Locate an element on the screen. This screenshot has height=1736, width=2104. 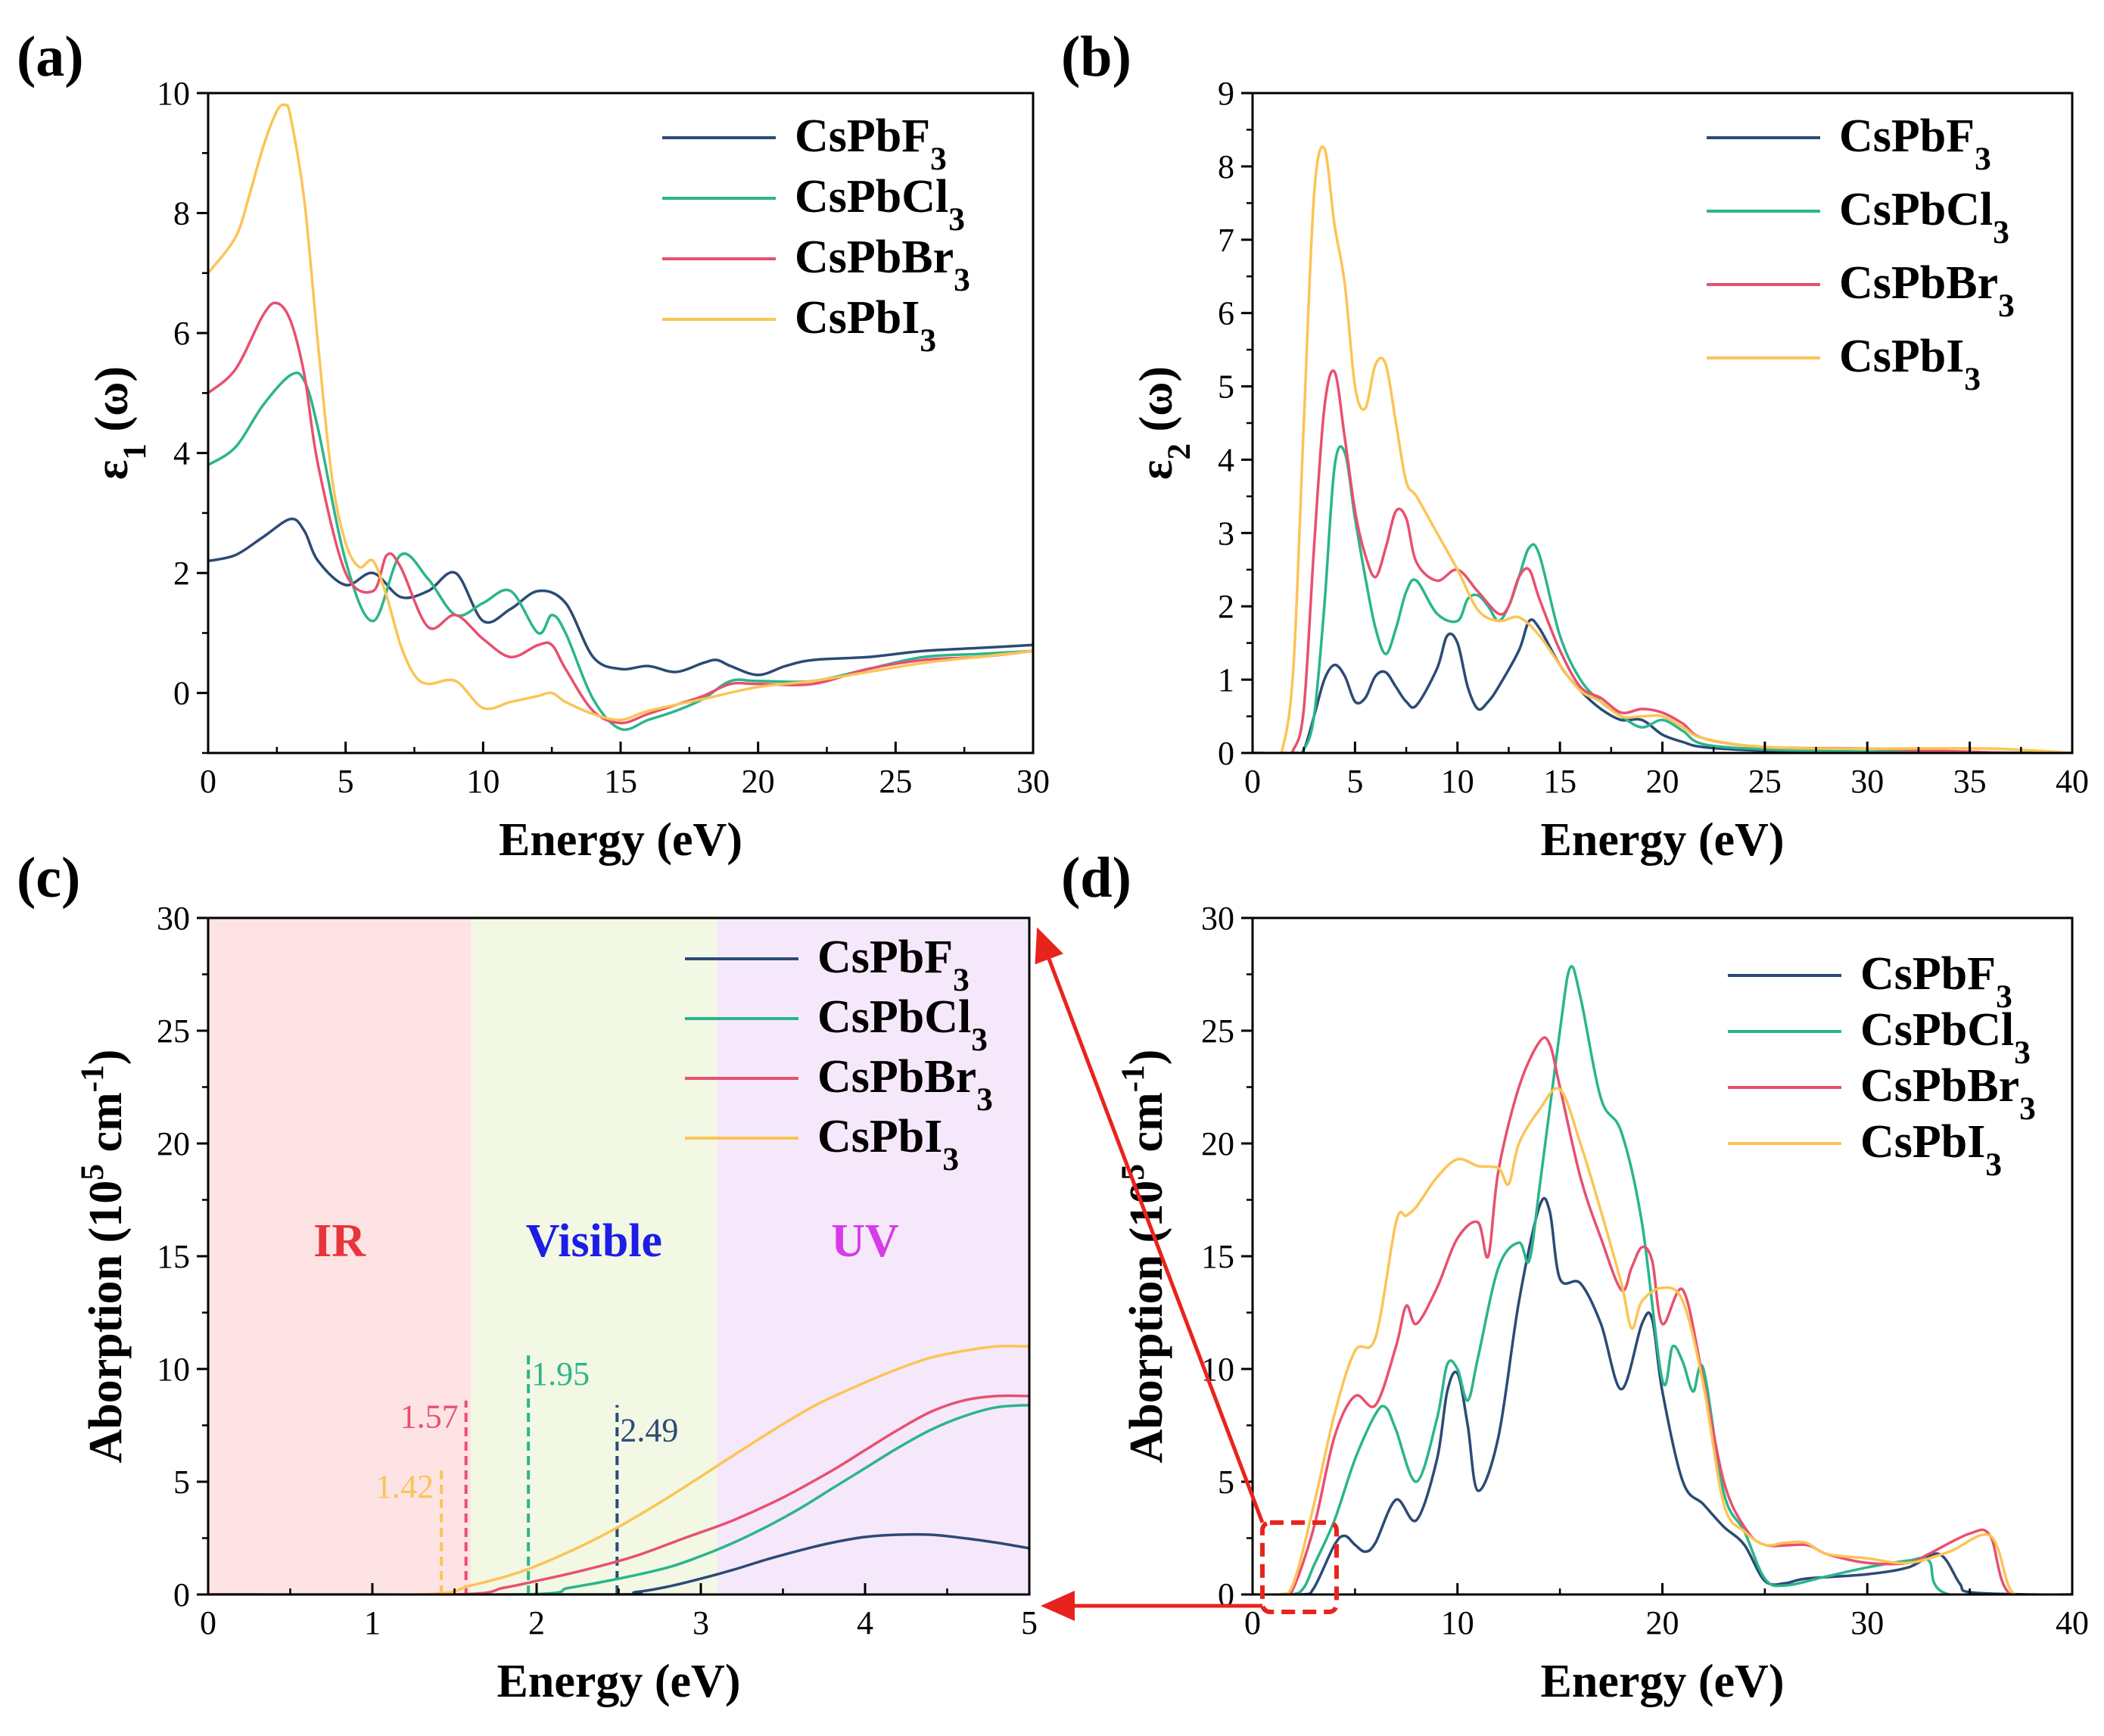
y-axis-title: ε2 (ω) is located at coordinates (1164, 423).